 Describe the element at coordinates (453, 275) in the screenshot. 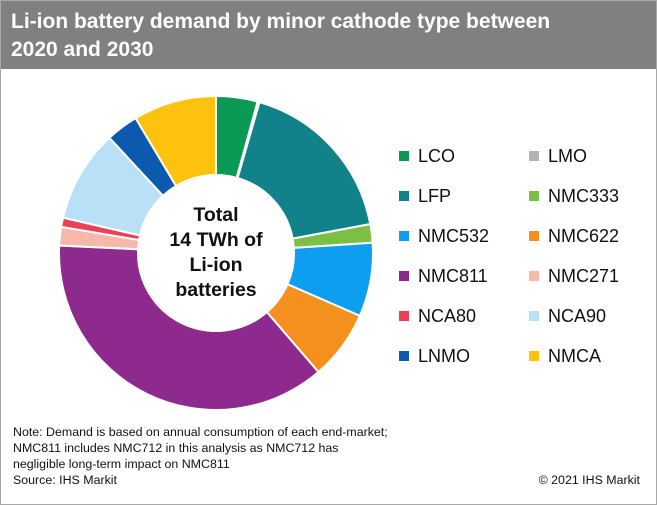

I see `legend-label: NMC811` at that location.